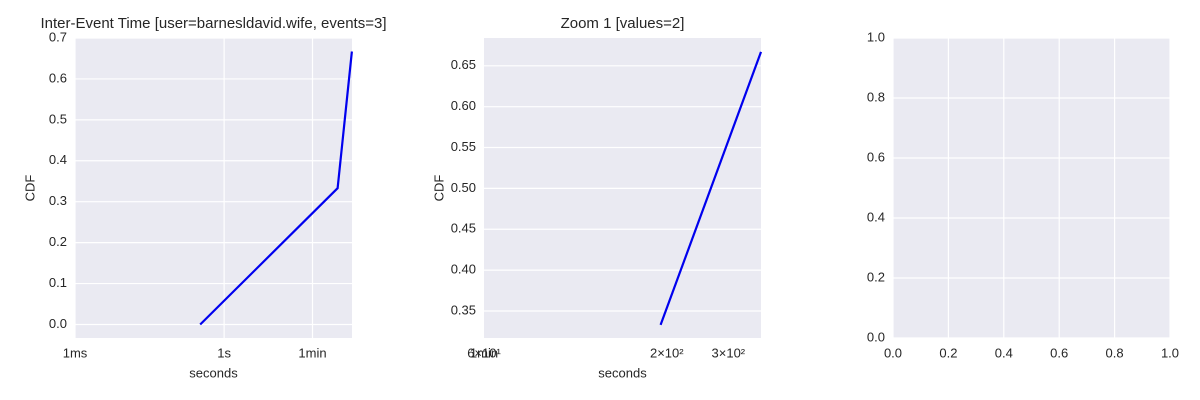  Describe the element at coordinates (876, 36) in the screenshot. I see `y-tick-label: 1.0` at that location.